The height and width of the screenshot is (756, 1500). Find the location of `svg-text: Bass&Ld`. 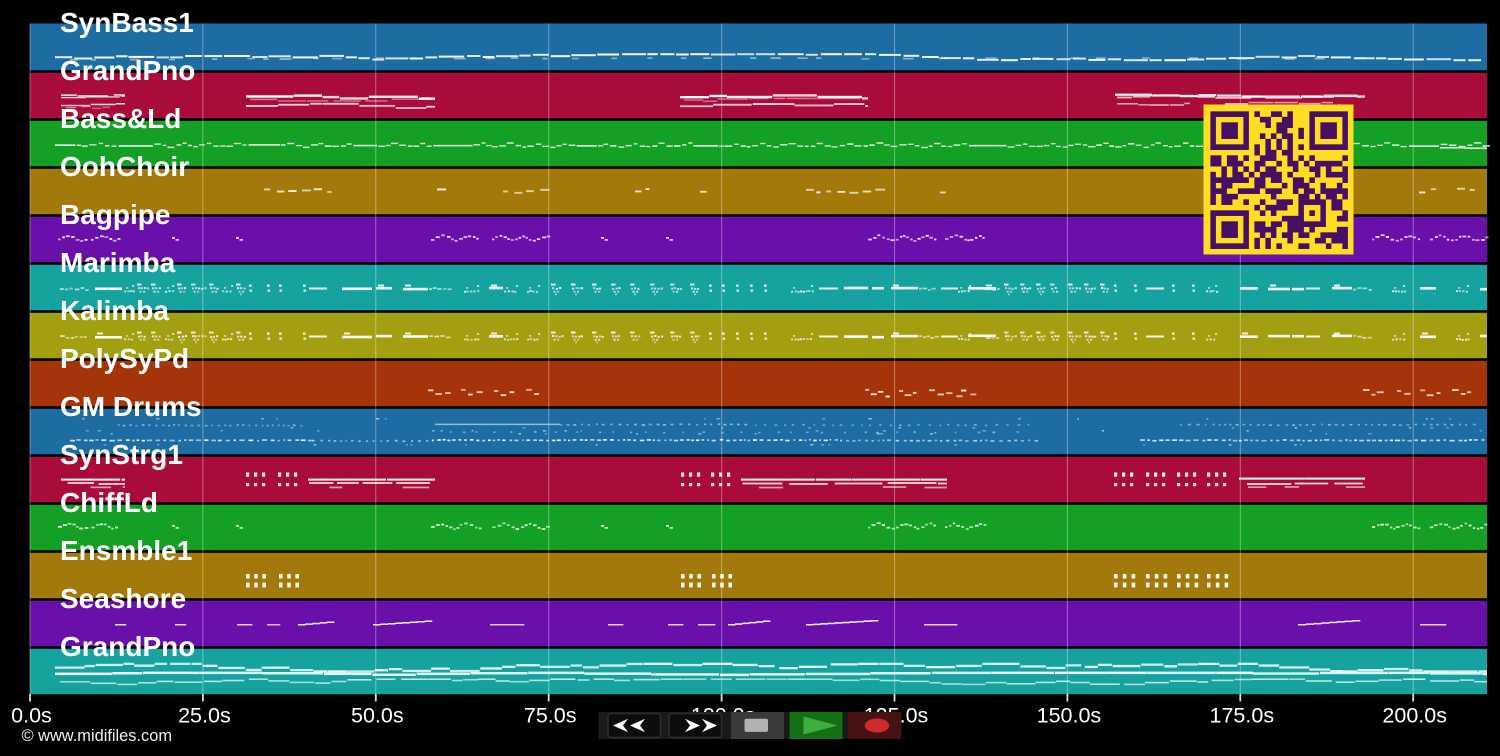

svg-text: Bass&Ld is located at coordinates (120, 118).